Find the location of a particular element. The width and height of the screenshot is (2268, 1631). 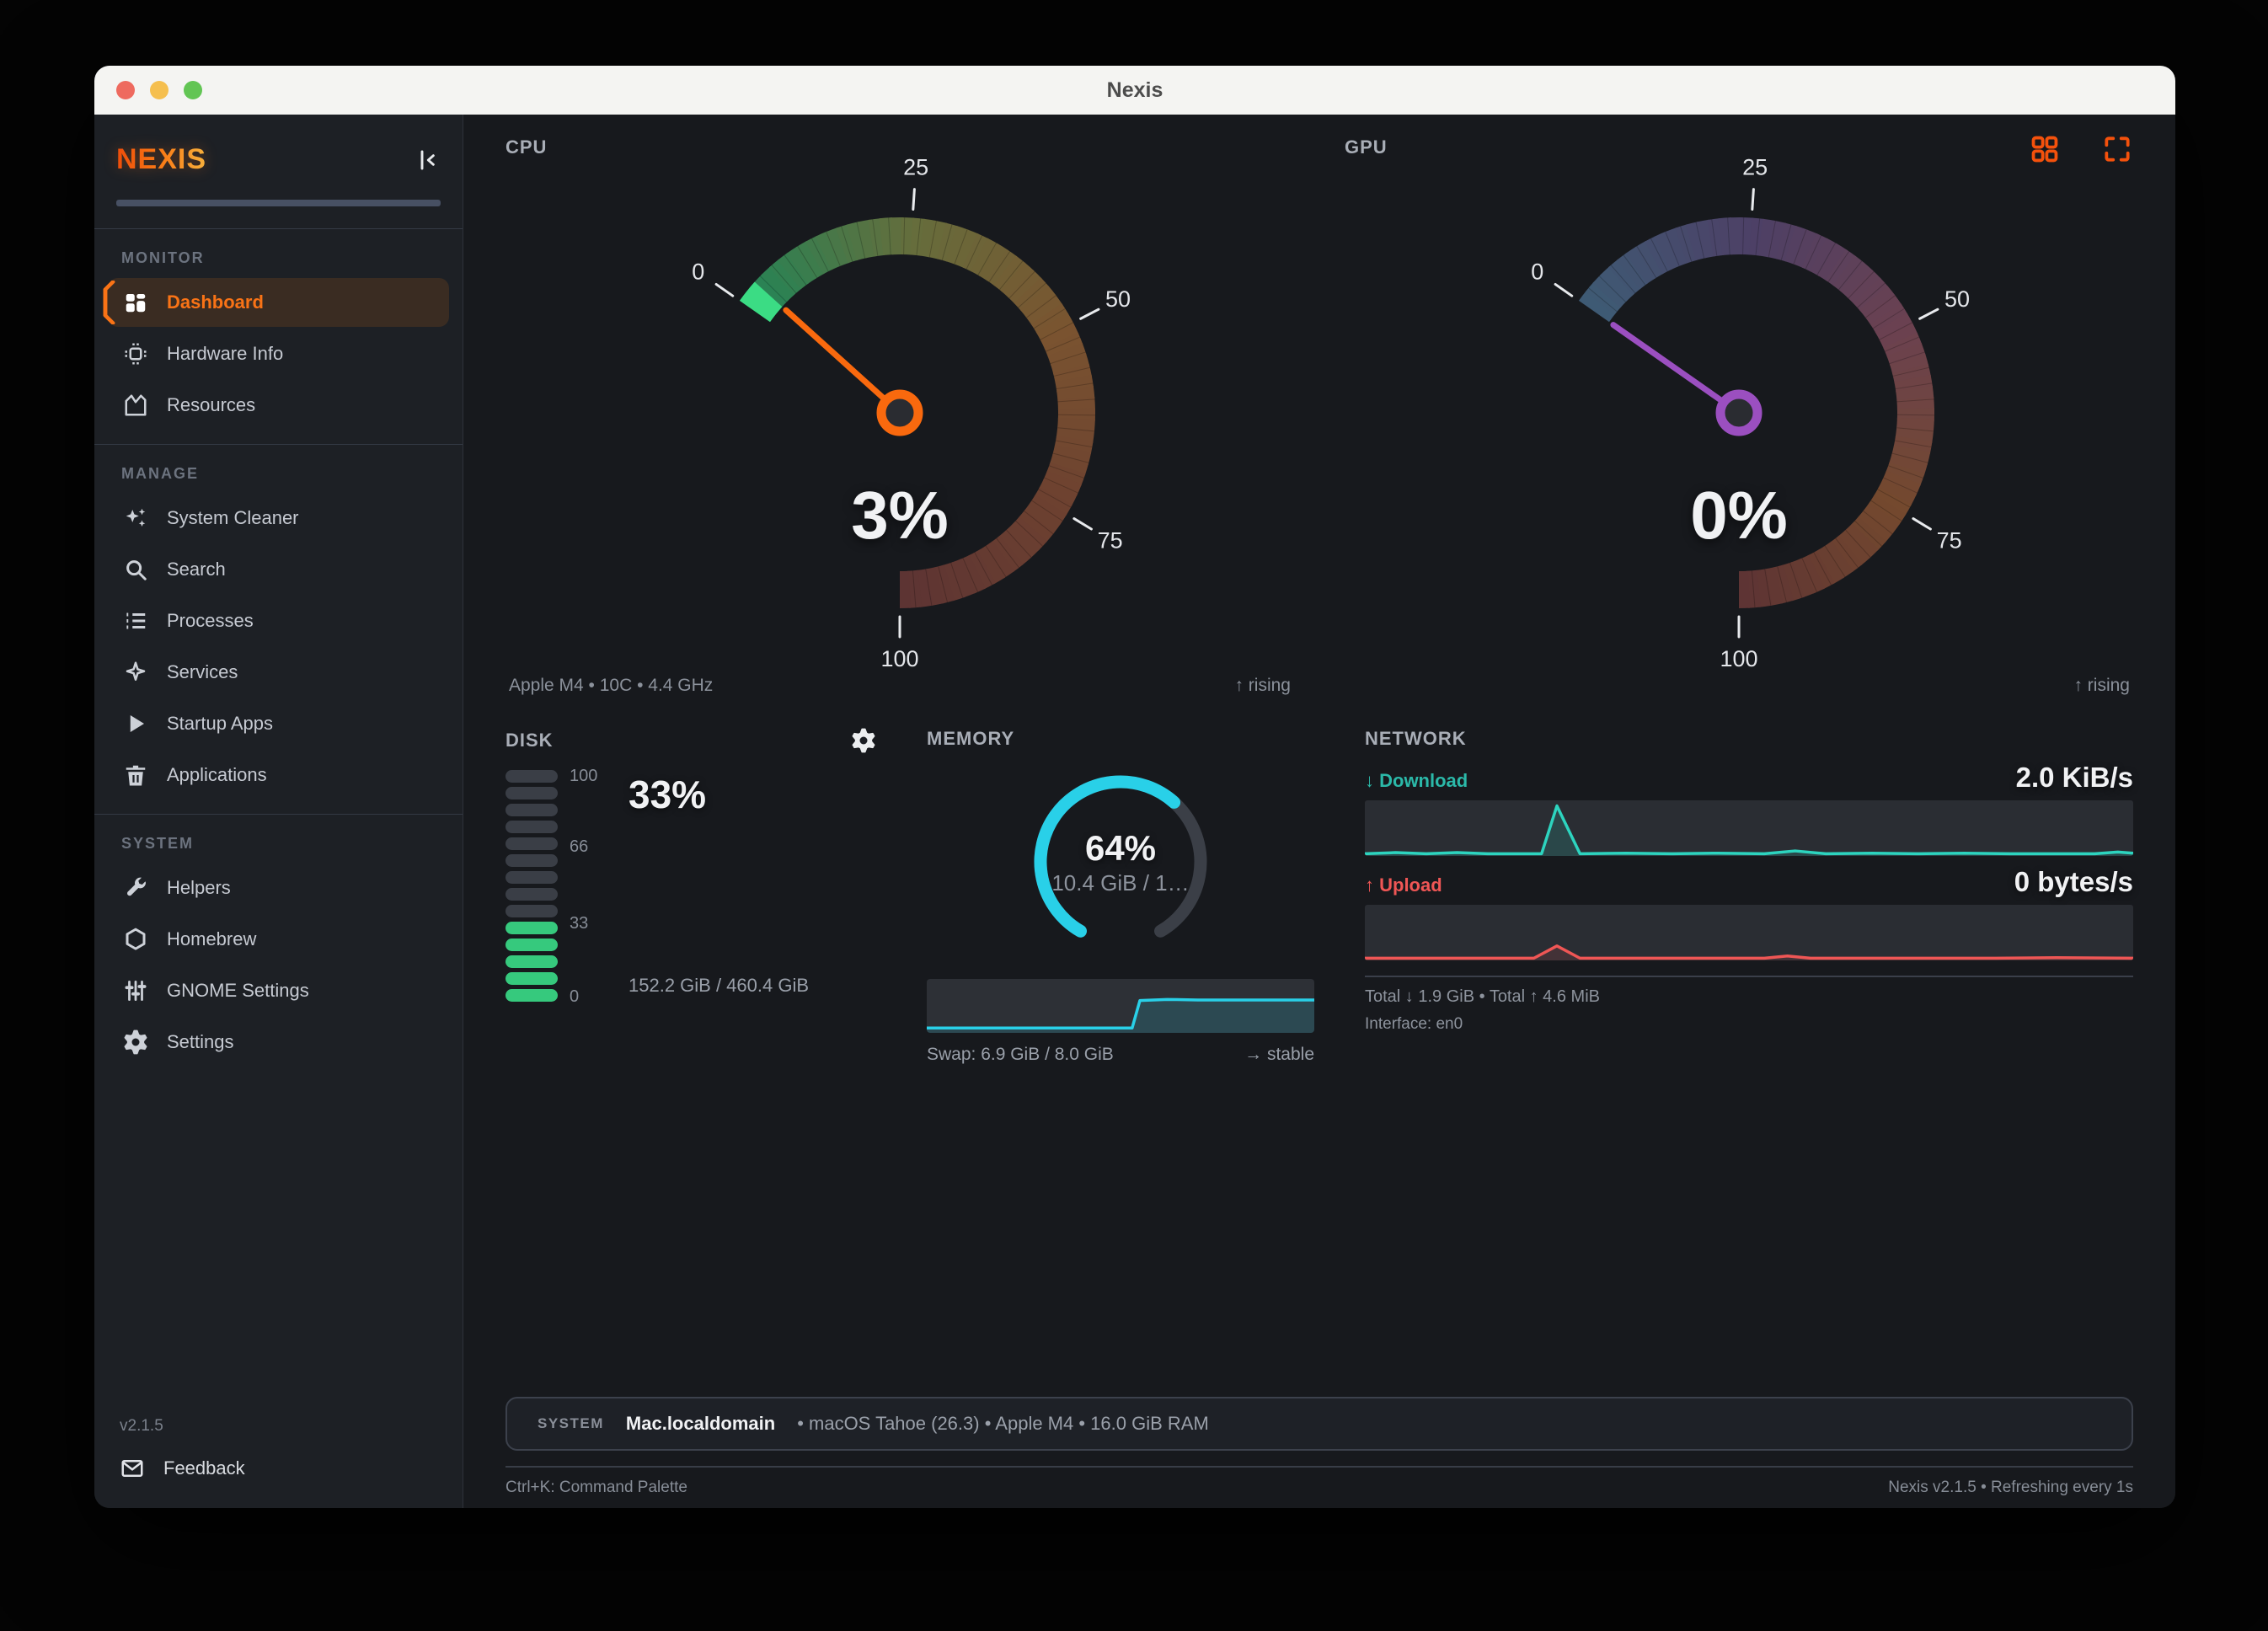

disk-panel-title: DISK is located at coordinates (529, 741).